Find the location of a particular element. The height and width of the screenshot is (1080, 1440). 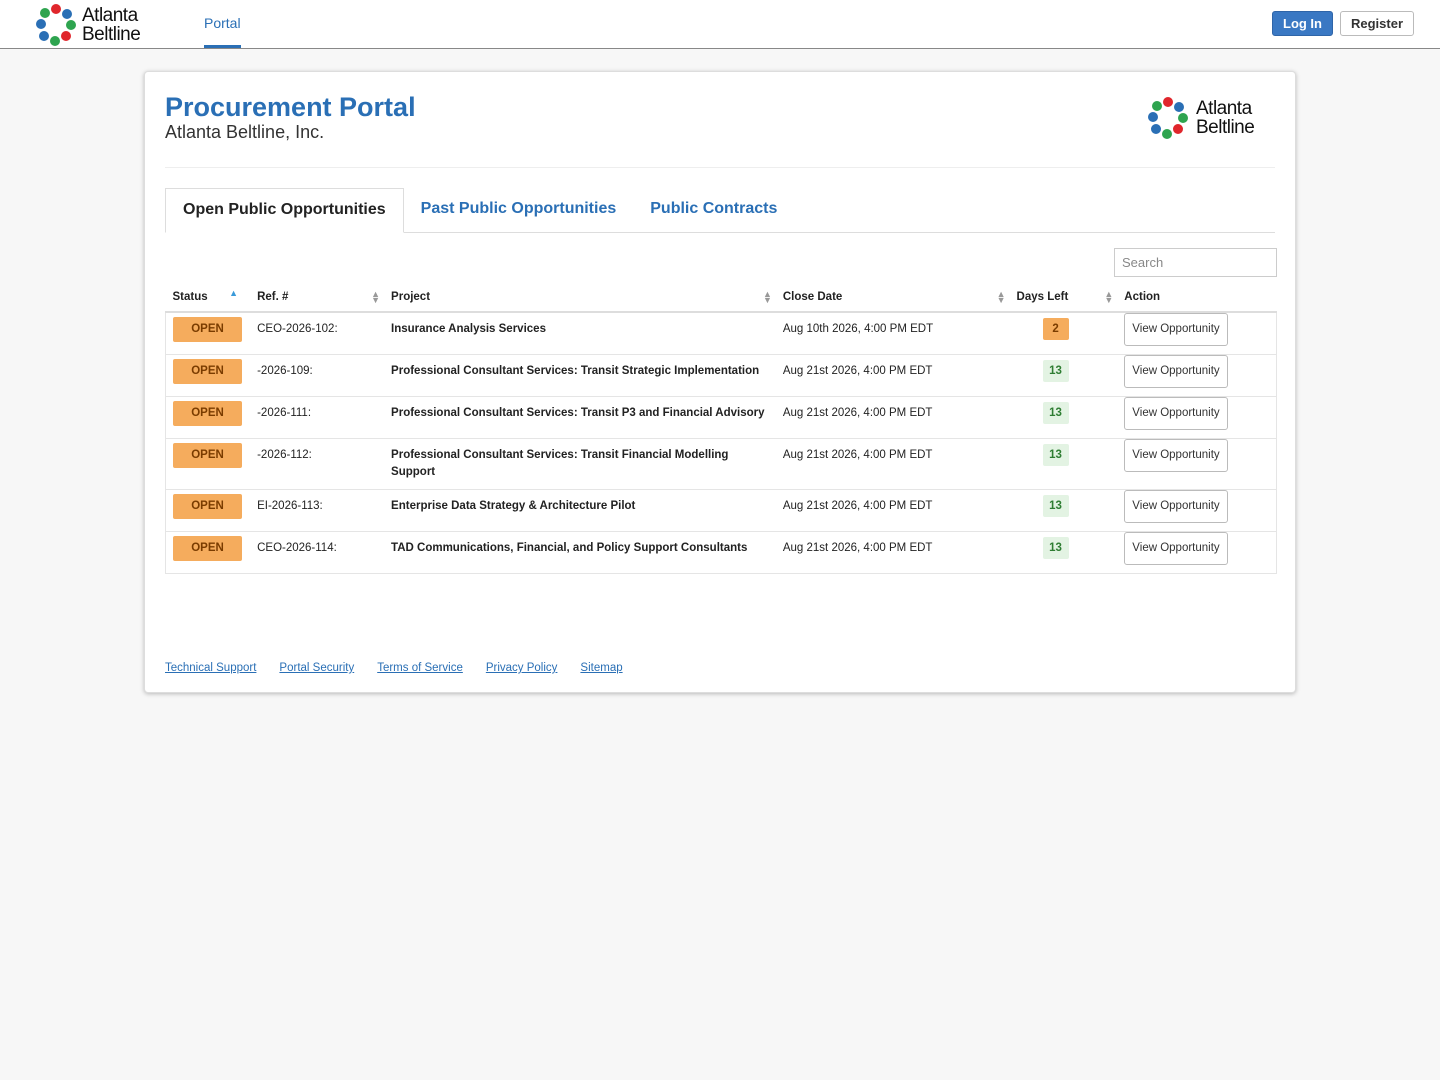

tab: Open Public Opportunities is located at coordinates (284, 210).